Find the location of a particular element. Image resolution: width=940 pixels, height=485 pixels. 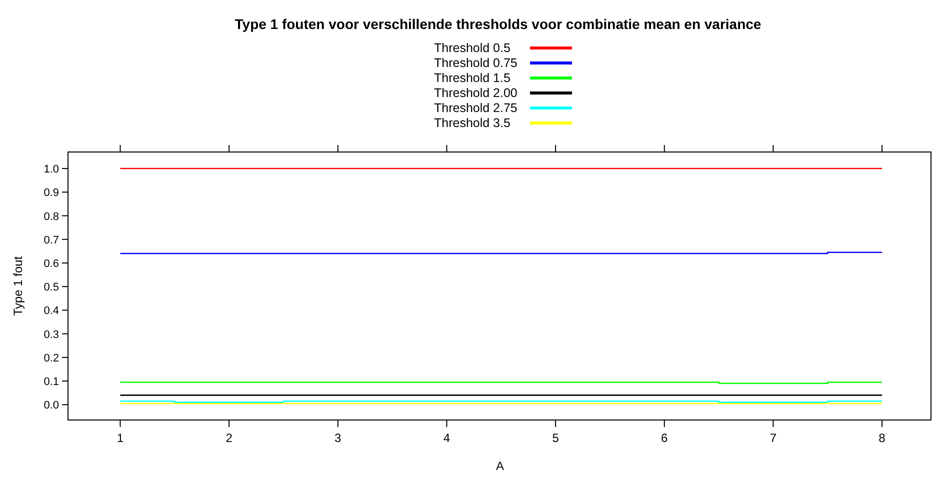

x-tick-label: 4 is located at coordinates (446, 438).